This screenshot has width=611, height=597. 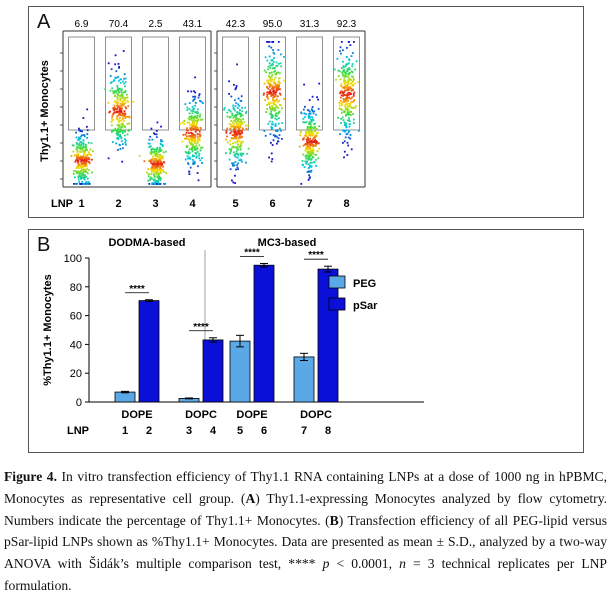 I want to click on group-title-dodma: DODMA-based, so click(x=146, y=243).